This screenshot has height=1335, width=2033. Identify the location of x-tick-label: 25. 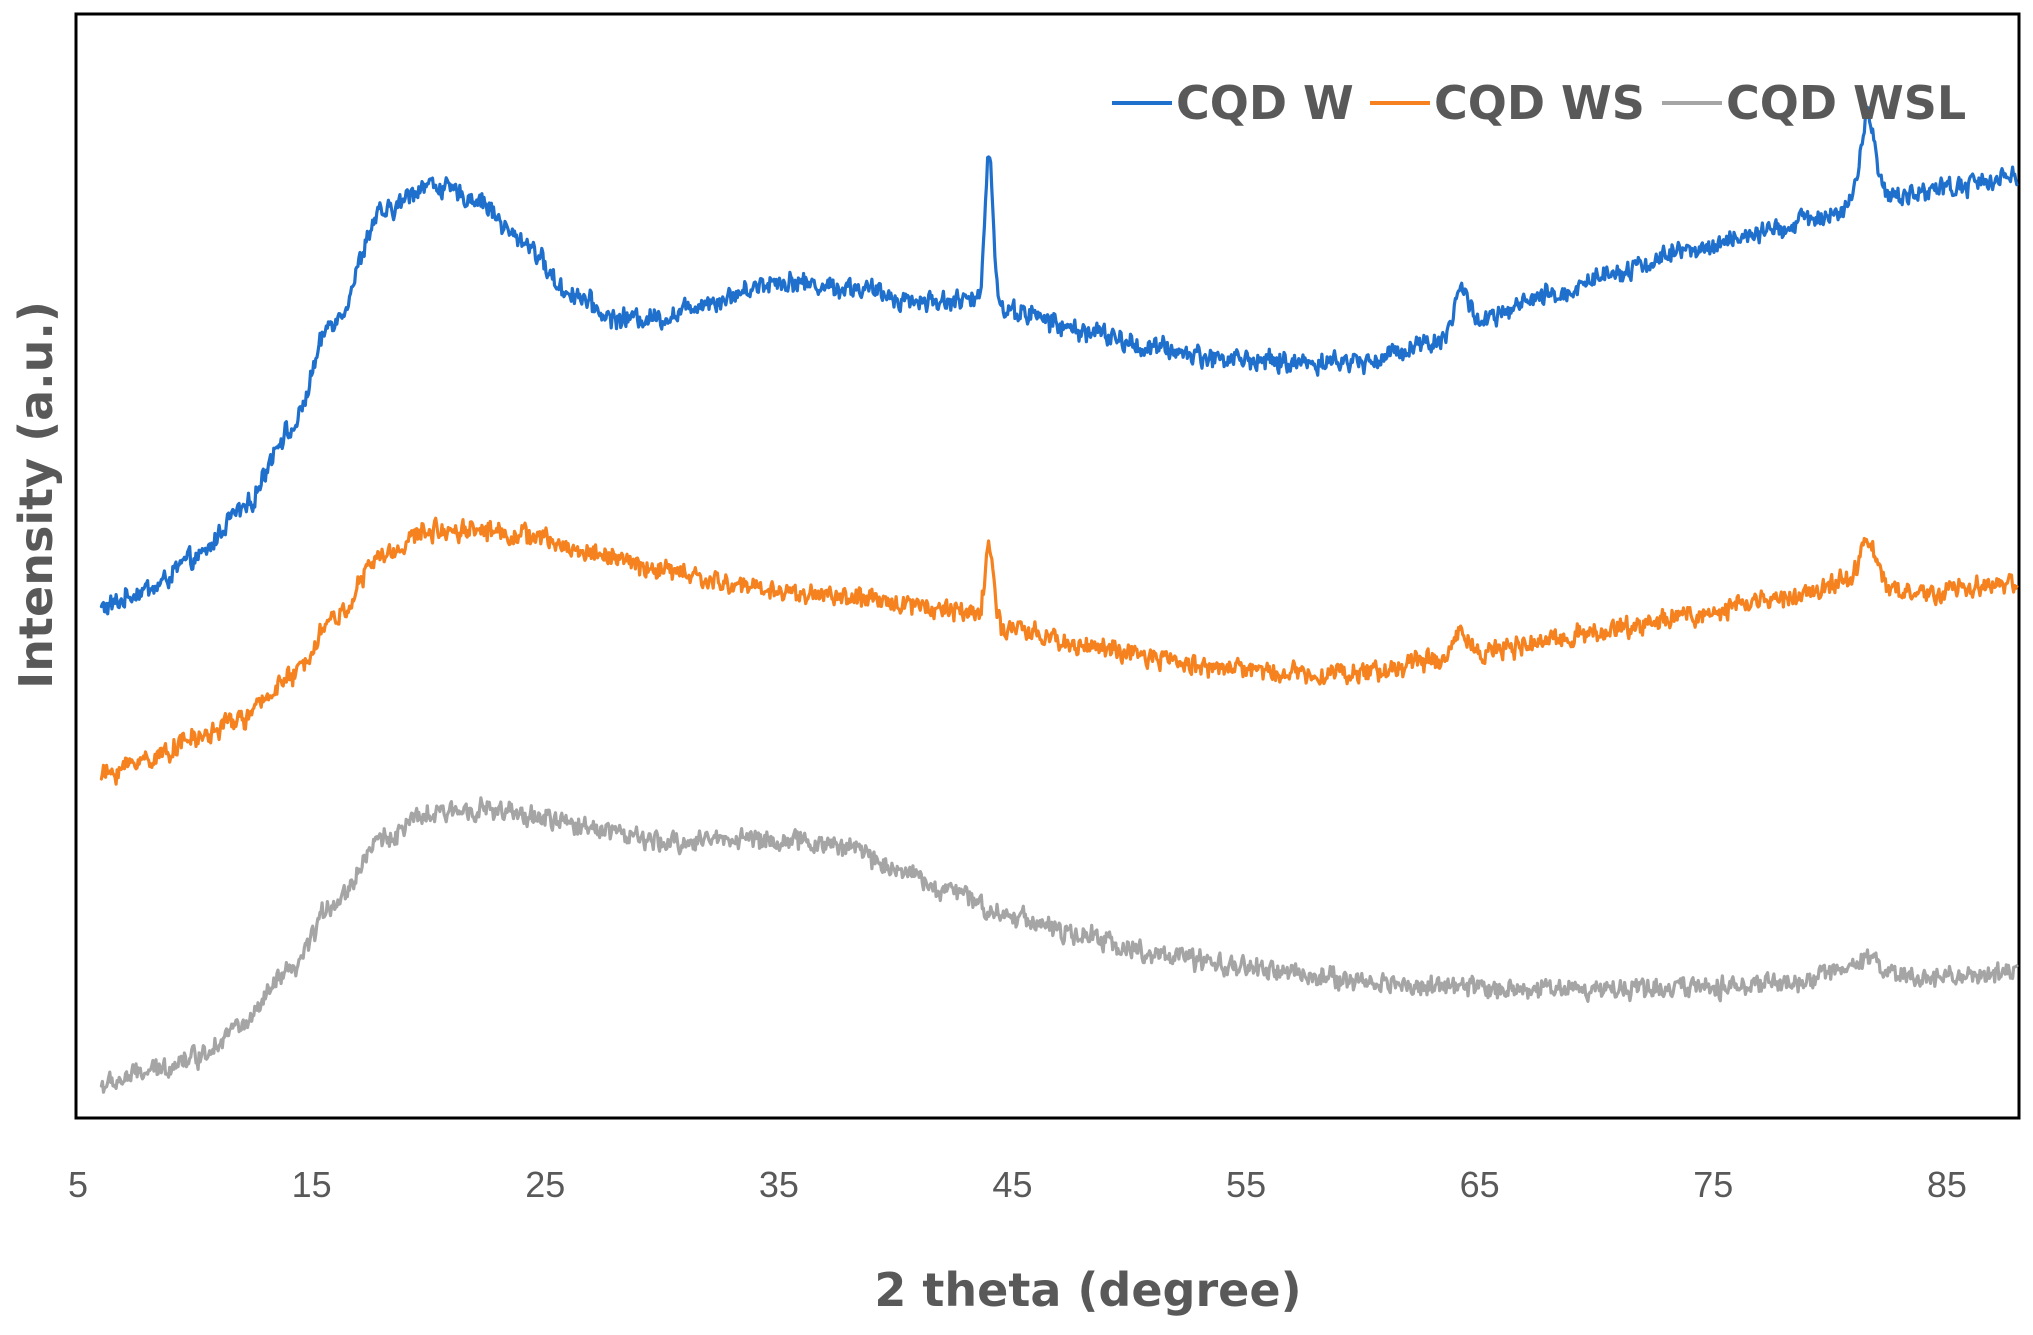
(545, 1184).